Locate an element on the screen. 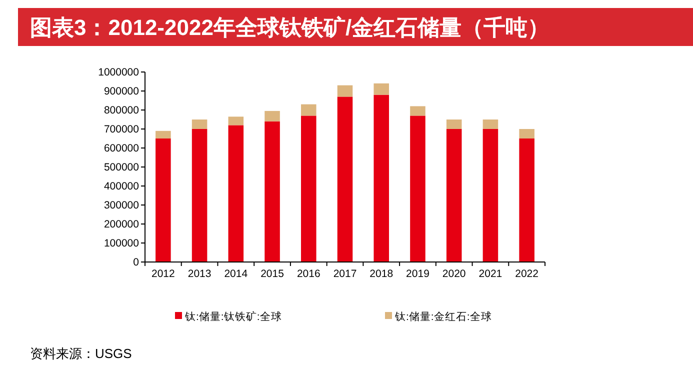 This screenshot has height=370, width=693. y-tick-label: 800000 is located at coordinates (122, 110).